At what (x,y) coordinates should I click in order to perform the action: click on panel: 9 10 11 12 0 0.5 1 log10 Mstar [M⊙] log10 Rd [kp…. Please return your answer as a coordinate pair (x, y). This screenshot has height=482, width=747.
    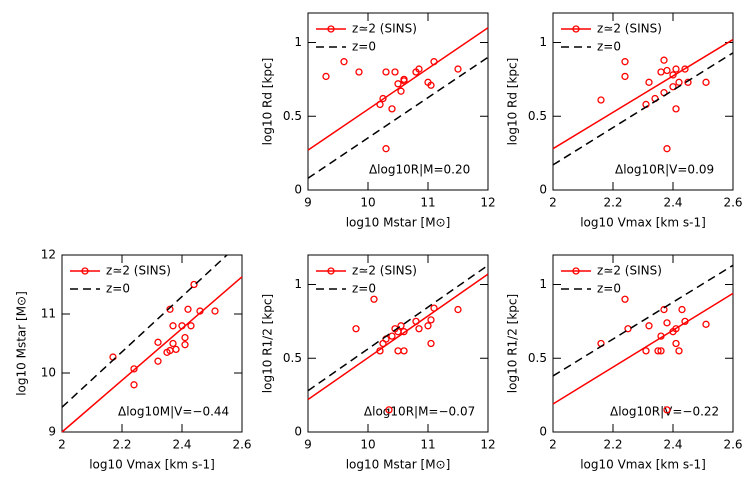
    Looking at the image, I should click on (378, 121).